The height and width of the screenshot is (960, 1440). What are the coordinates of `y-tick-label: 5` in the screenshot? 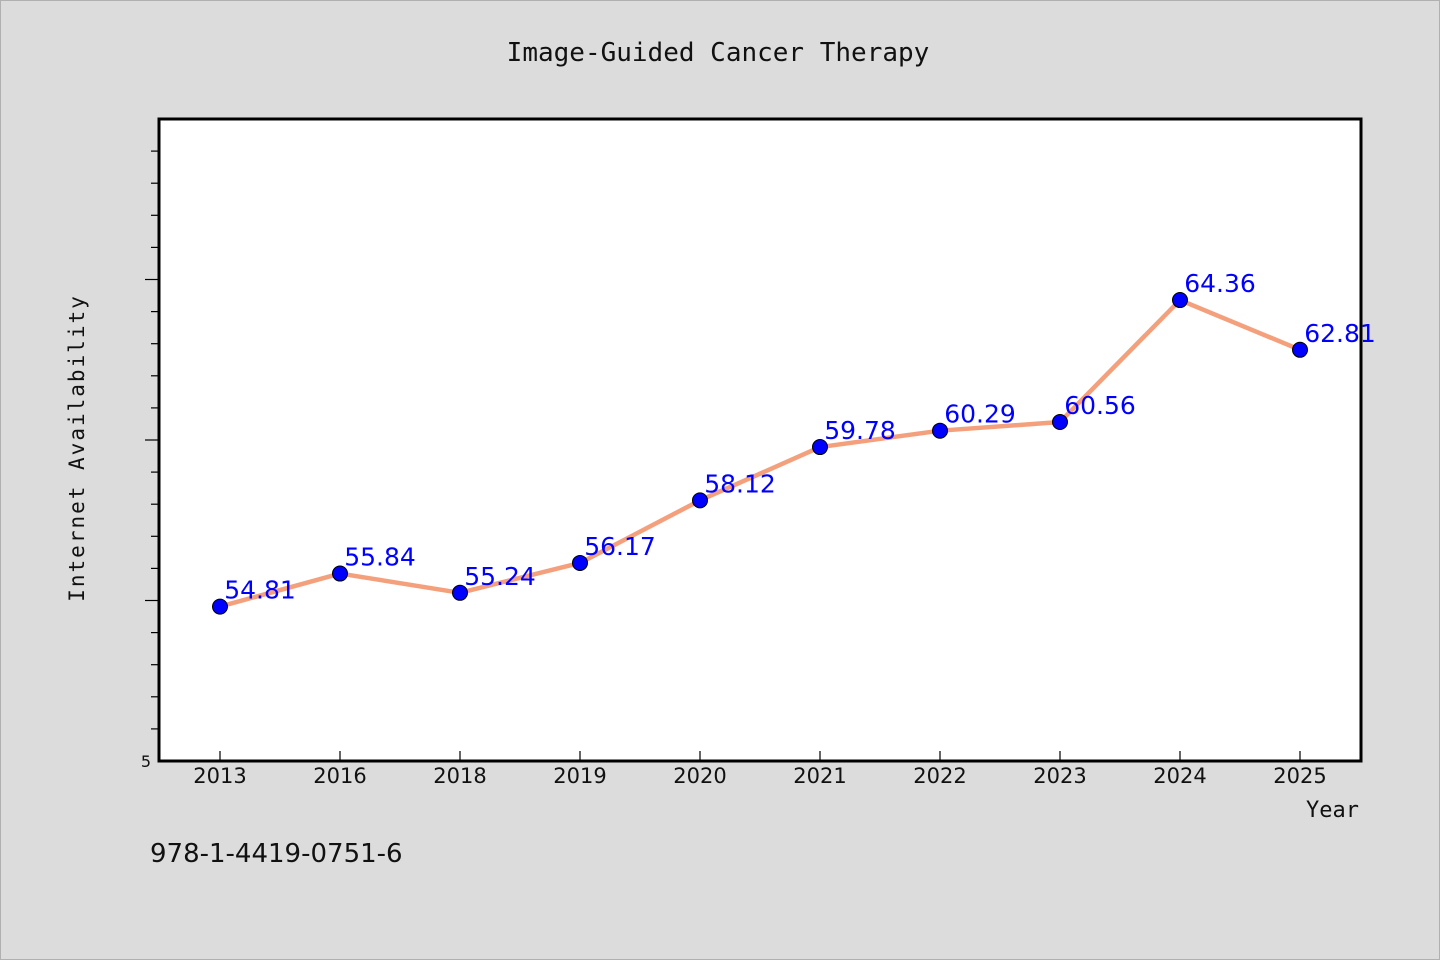 It's located at (146, 761).